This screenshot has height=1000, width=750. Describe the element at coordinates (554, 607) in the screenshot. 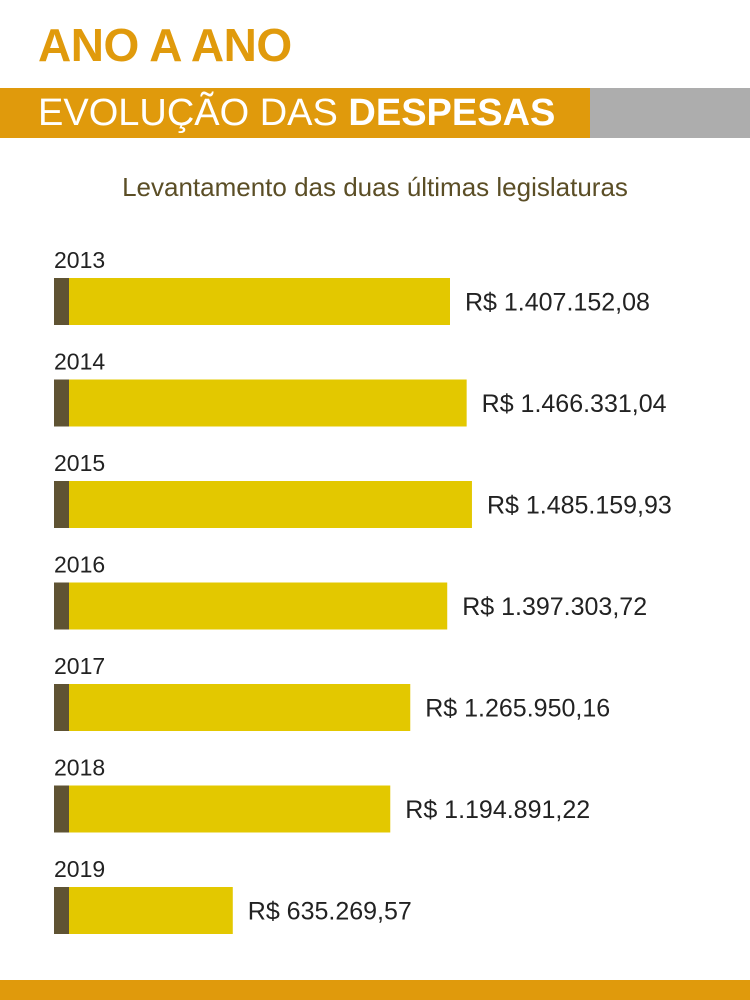

I see `value-label: R$ 1.397.303,72` at that location.